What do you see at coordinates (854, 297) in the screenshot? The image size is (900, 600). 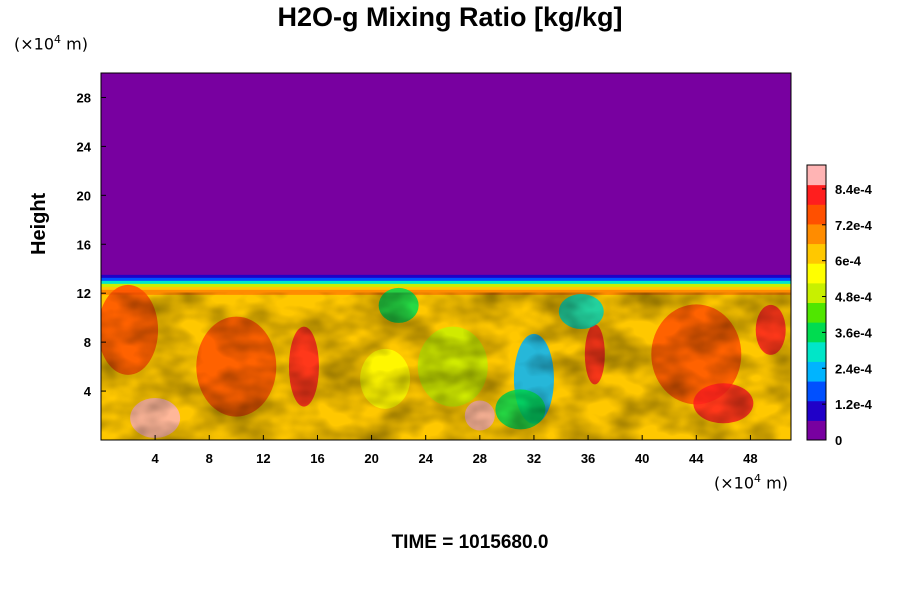 I see `colorbar-tick-label: 4.8e-4` at bounding box center [854, 297].